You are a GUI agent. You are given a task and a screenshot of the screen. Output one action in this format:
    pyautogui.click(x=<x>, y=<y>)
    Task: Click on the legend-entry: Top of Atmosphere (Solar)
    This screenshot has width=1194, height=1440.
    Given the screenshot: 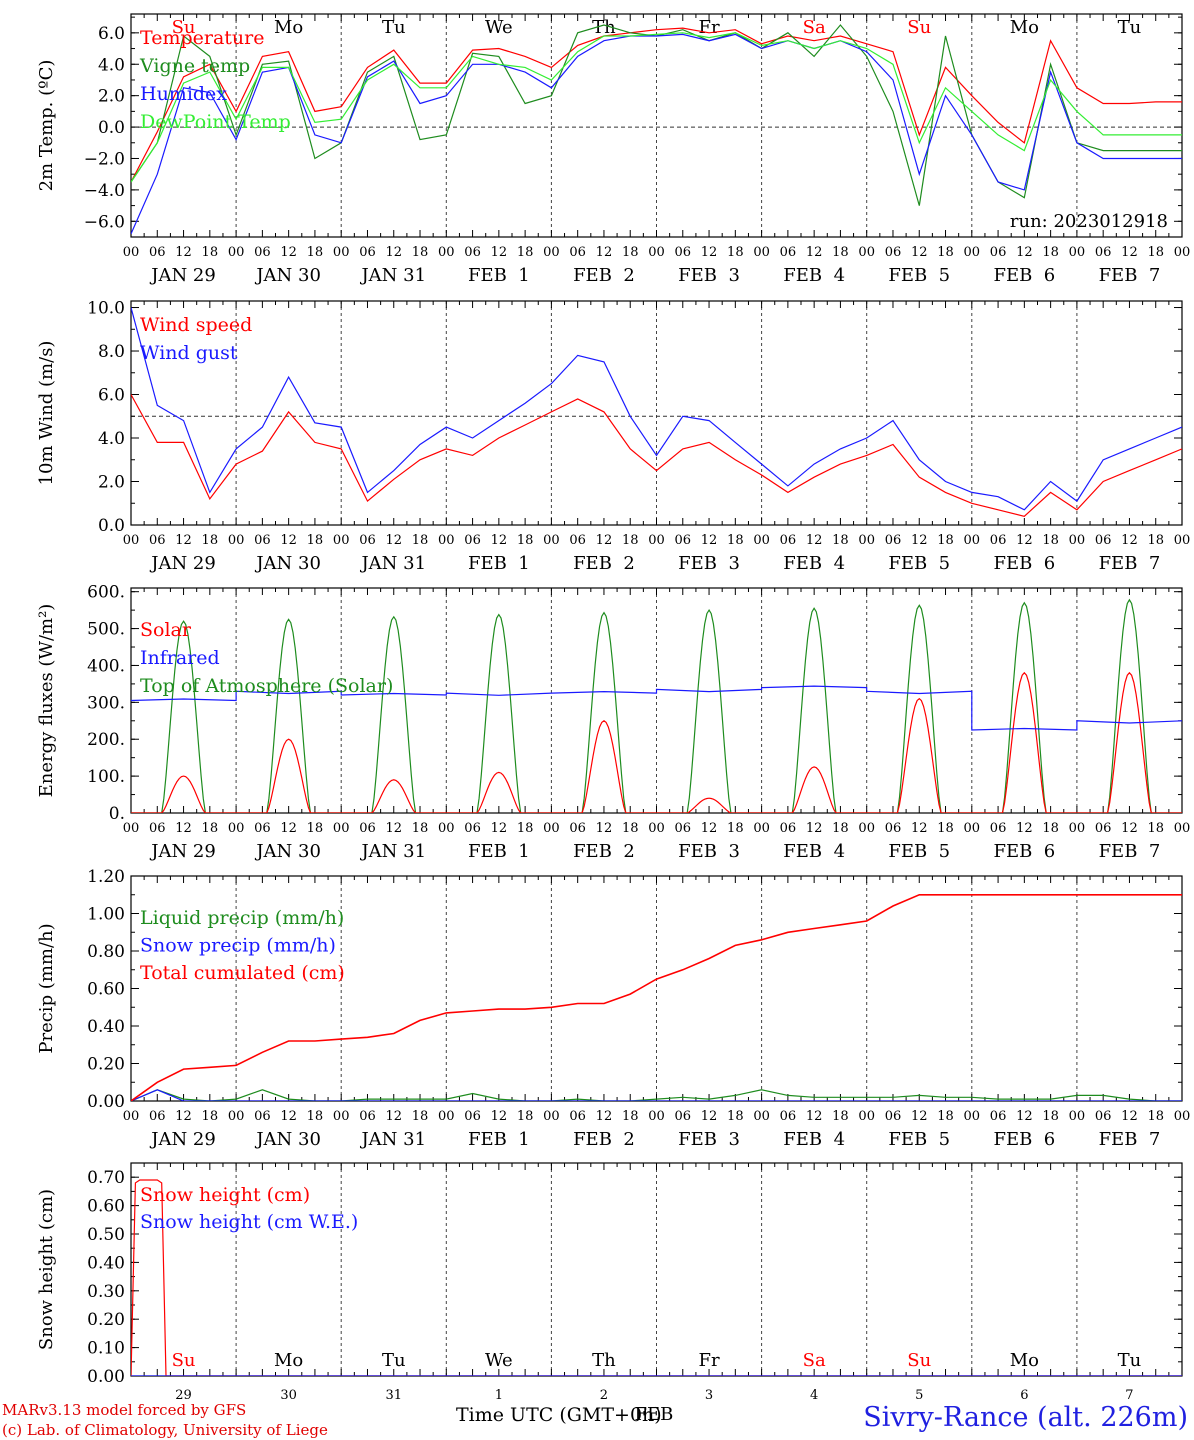 What is the action you would take?
    pyautogui.click(x=266, y=686)
    